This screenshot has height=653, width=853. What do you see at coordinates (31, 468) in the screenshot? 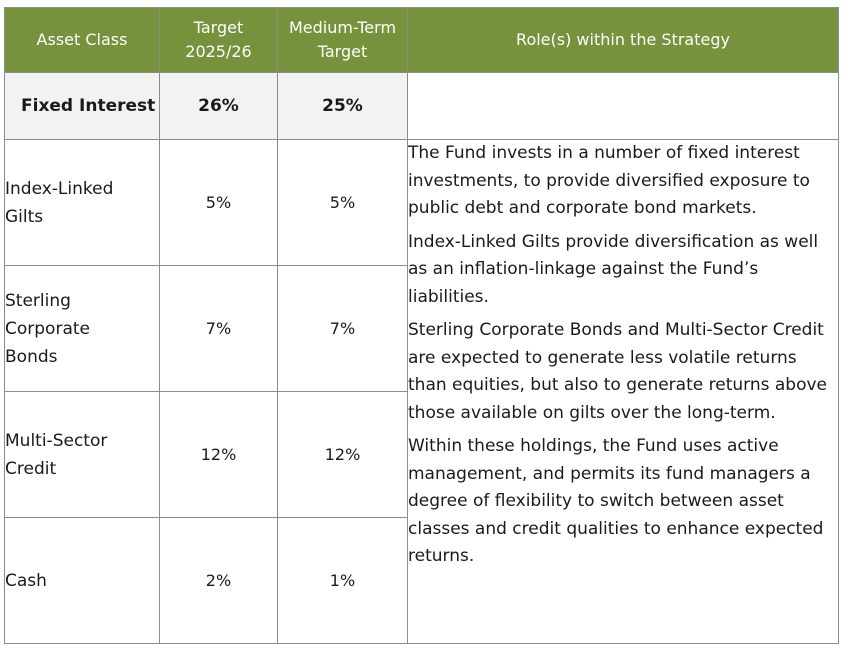
I see `asset-name-line: Credit` at bounding box center [31, 468].